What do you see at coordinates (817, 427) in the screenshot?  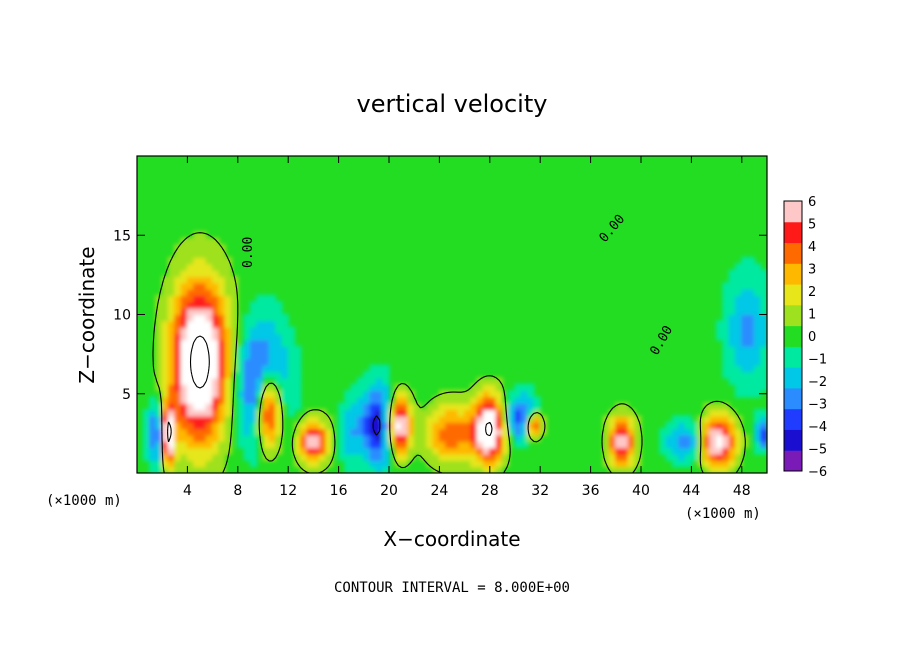 I see `colorbar-tick-label: −4` at bounding box center [817, 427].